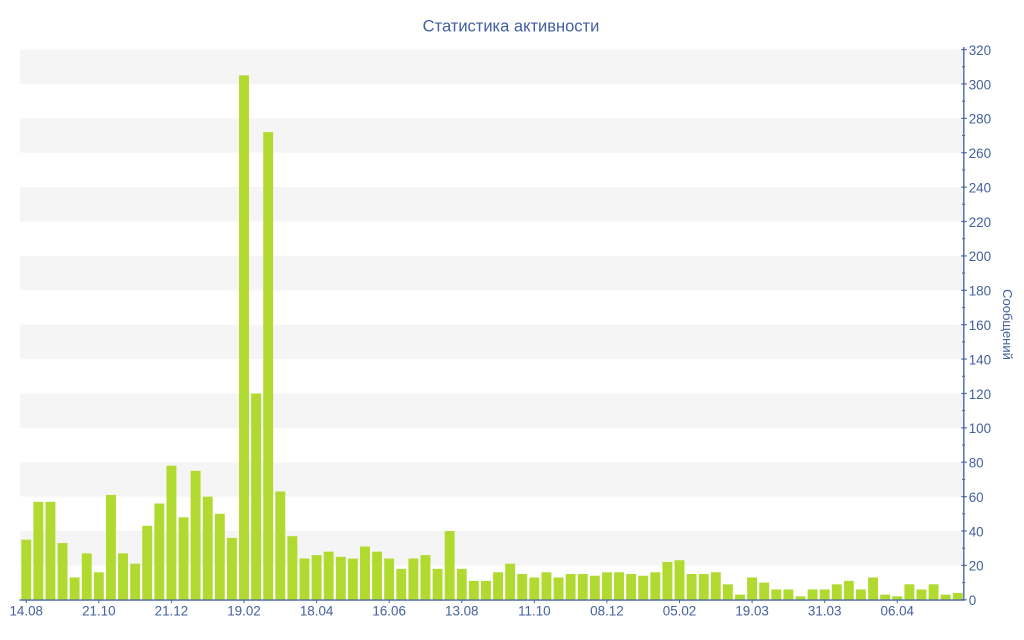  Describe the element at coordinates (389, 611) in the screenshot. I see `svg-text: 16.06` at that location.